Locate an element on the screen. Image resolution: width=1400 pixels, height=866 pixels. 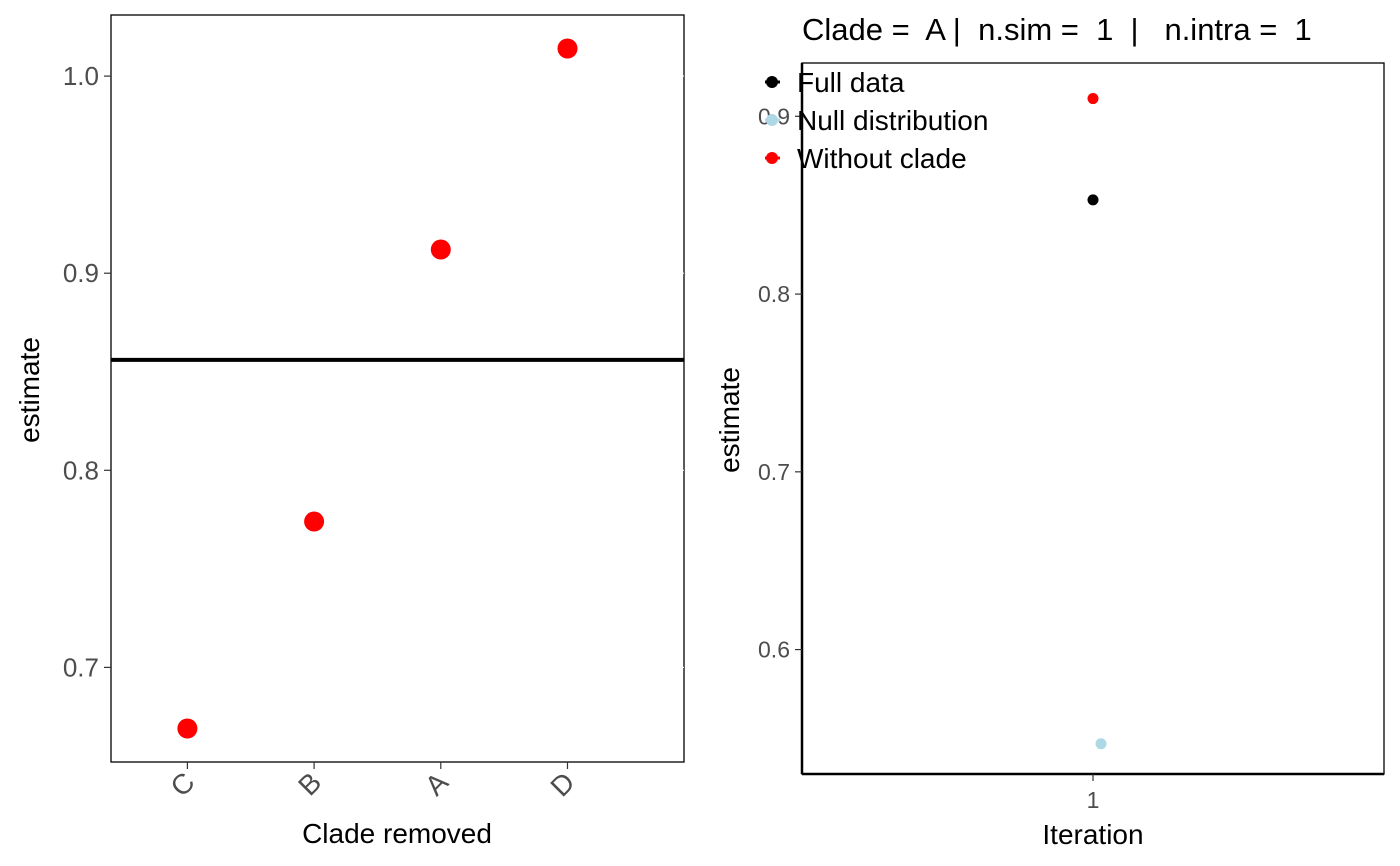
left-x-axis-label: Clade removed is located at coordinates (397, 833).